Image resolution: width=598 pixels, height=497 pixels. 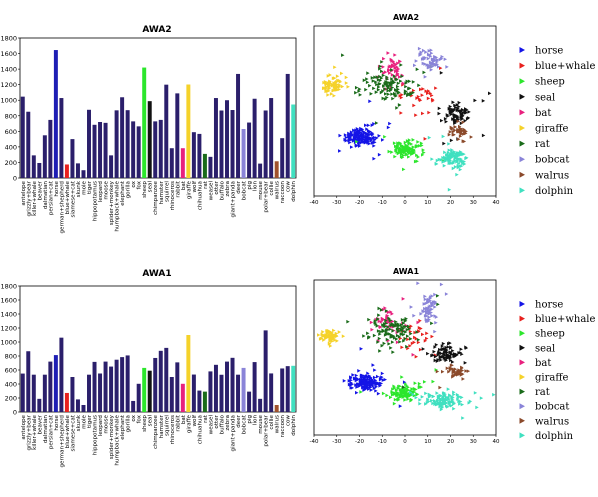 I want to click on bar-gorilla, so click(x=127, y=383).